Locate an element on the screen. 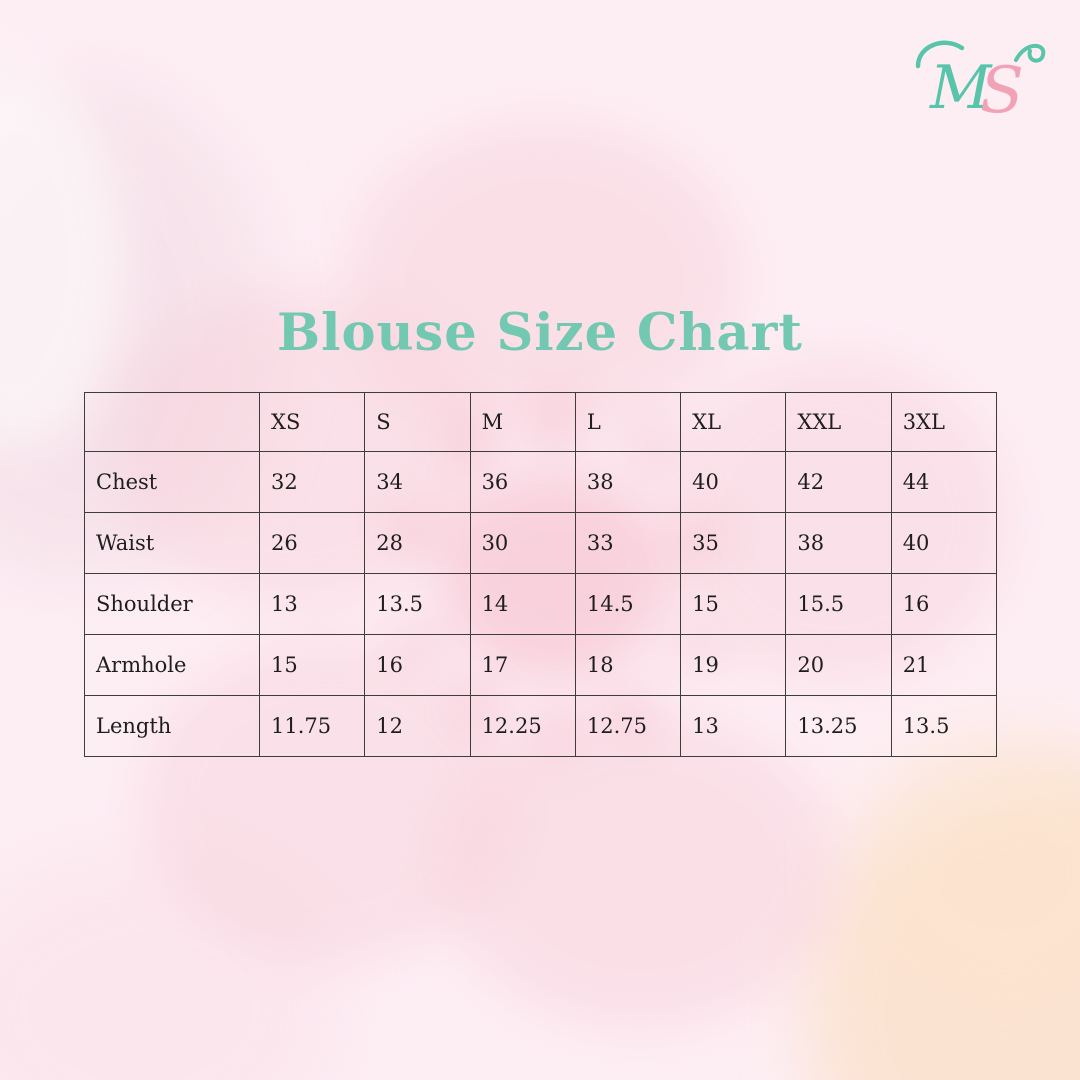 The width and height of the screenshot is (1080, 1080). value-cell: 12.75 is located at coordinates (628, 726).